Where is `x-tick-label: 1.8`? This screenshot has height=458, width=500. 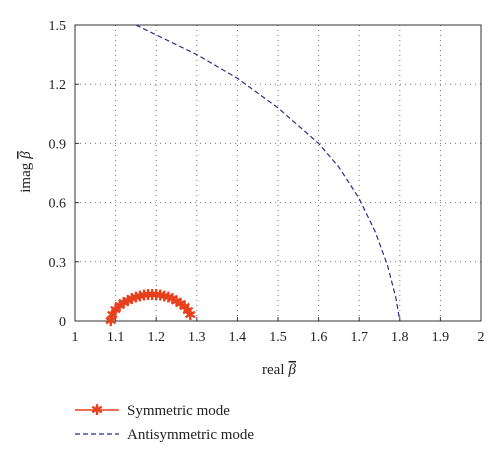
x-tick-label: 1.8 is located at coordinates (400, 337).